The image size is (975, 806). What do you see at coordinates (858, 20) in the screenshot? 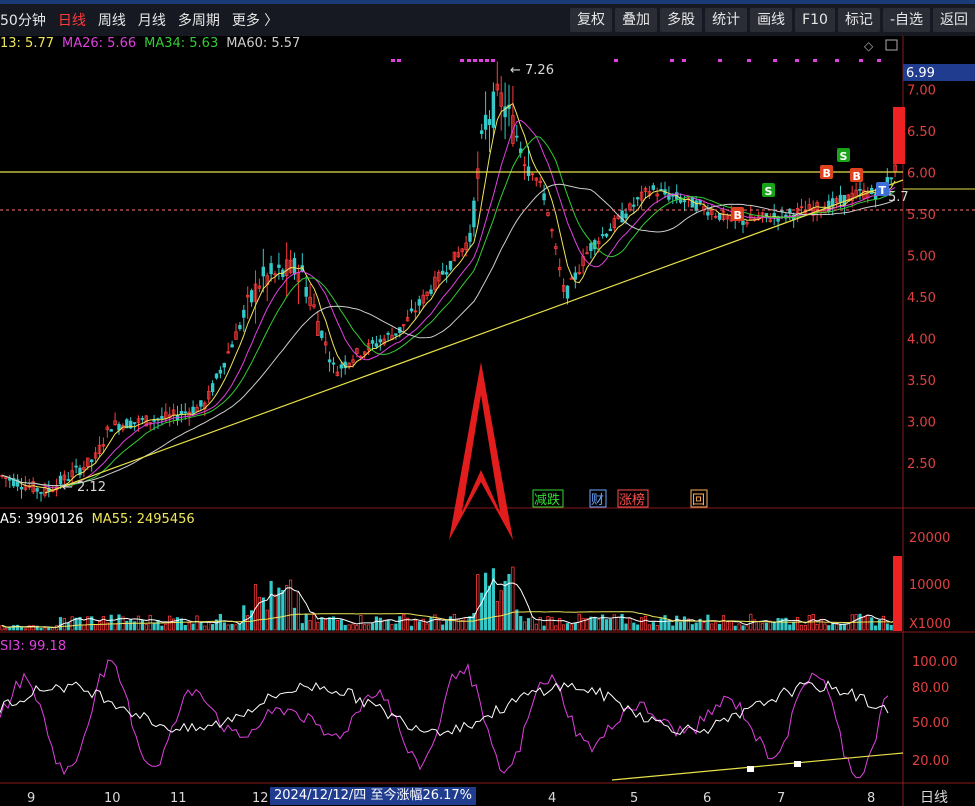
I see `toolbar-button-6: 标记` at bounding box center [858, 20].